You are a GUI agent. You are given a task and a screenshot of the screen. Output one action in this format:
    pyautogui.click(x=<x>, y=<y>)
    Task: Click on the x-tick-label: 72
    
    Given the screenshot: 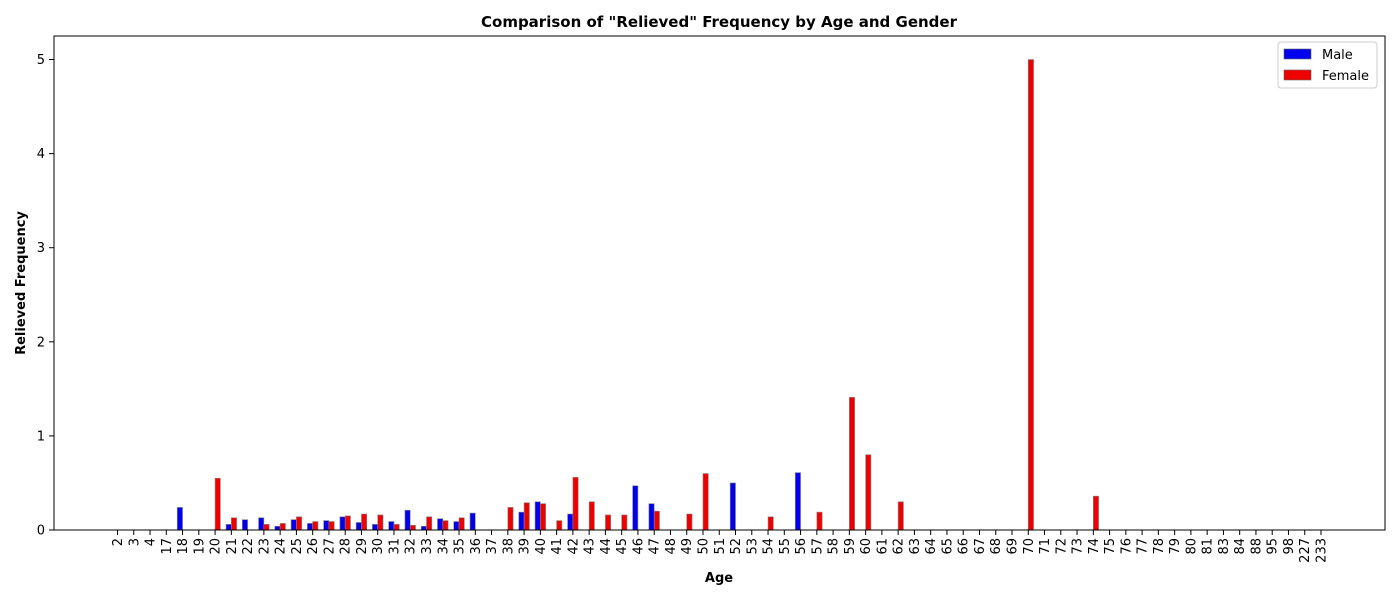 What is the action you would take?
    pyautogui.click(x=1061, y=546)
    